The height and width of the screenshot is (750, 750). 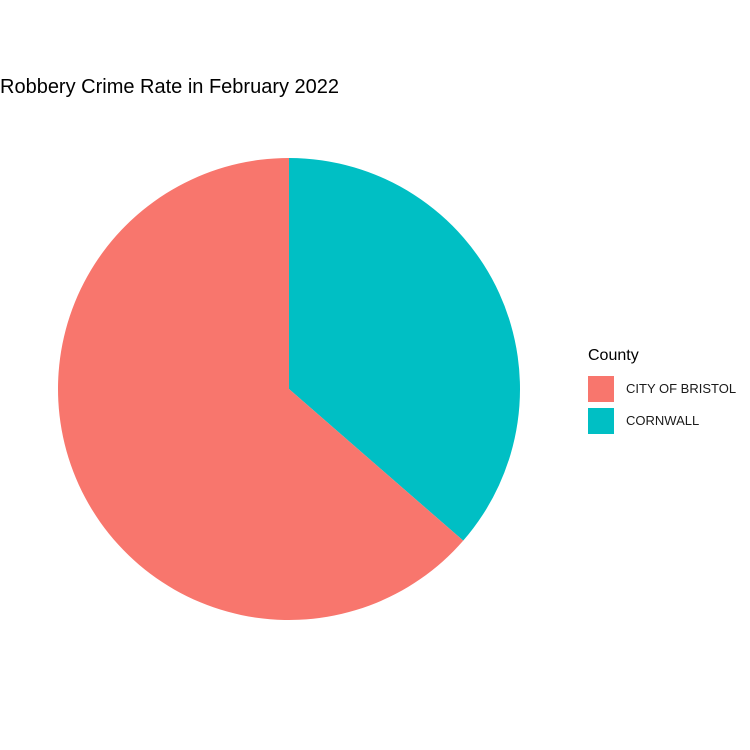 I want to click on legend-label-city-of-bristol: CITY OF BRISTOL, so click(x=681, y=388).